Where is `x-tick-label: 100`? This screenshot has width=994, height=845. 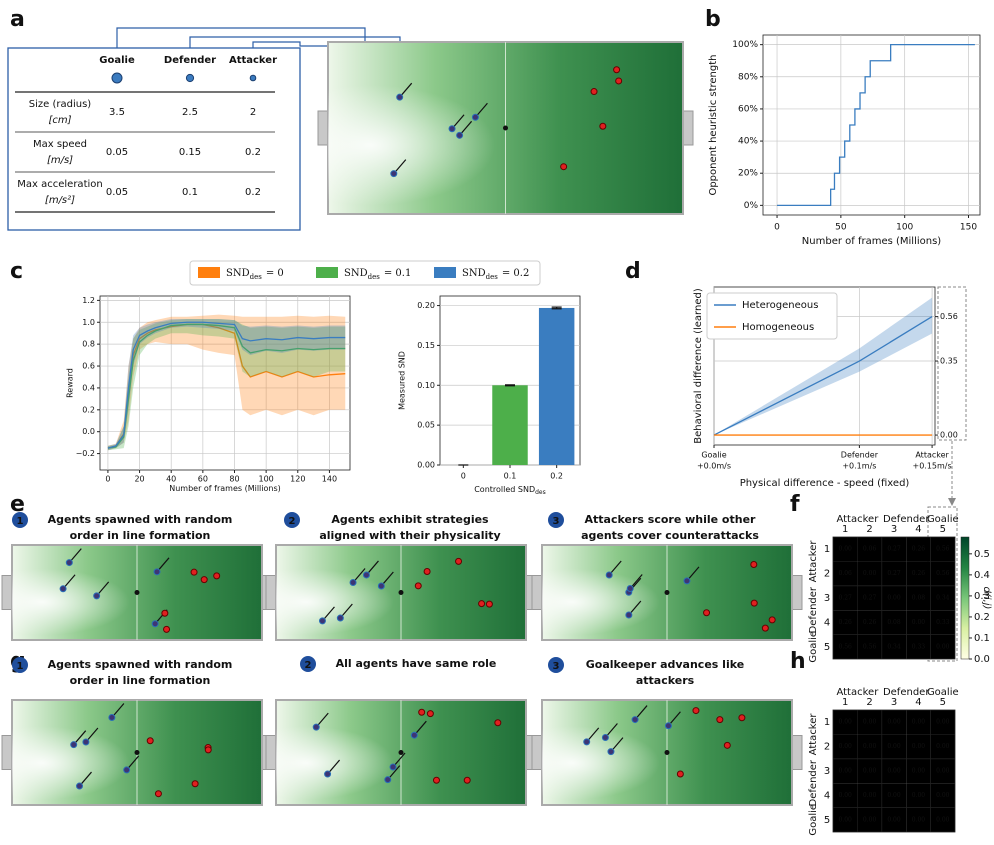 x-tick-label: 100 is located at coordinates (904, 228).